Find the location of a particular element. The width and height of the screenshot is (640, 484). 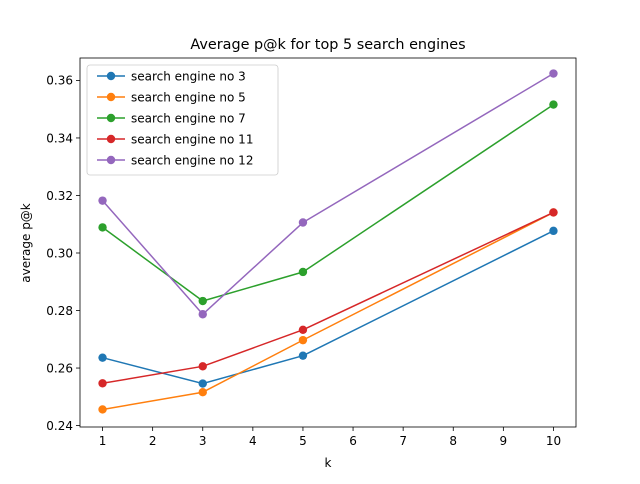

x-tick-label: 3 is located at coordinates (203, 441).